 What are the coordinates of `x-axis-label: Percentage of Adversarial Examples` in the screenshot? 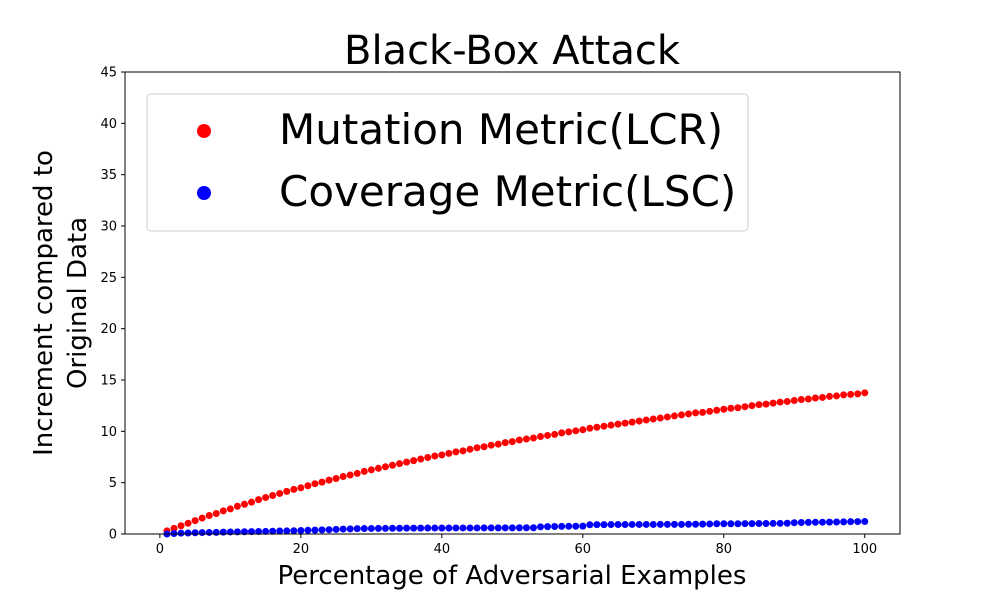 It's located at (512, 576).